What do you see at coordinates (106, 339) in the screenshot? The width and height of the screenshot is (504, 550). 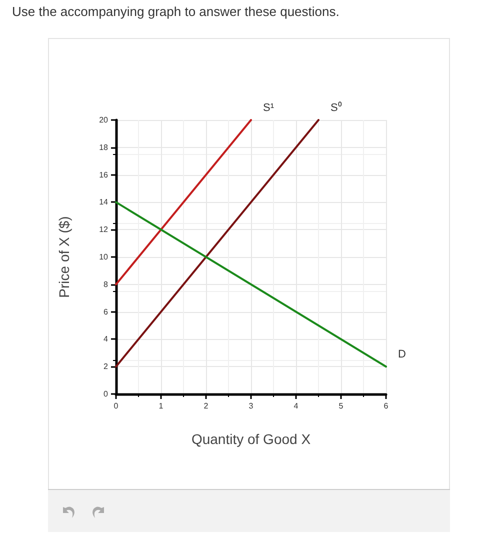 I see `y-tick-label: 4` at bounding box center [106, 339].